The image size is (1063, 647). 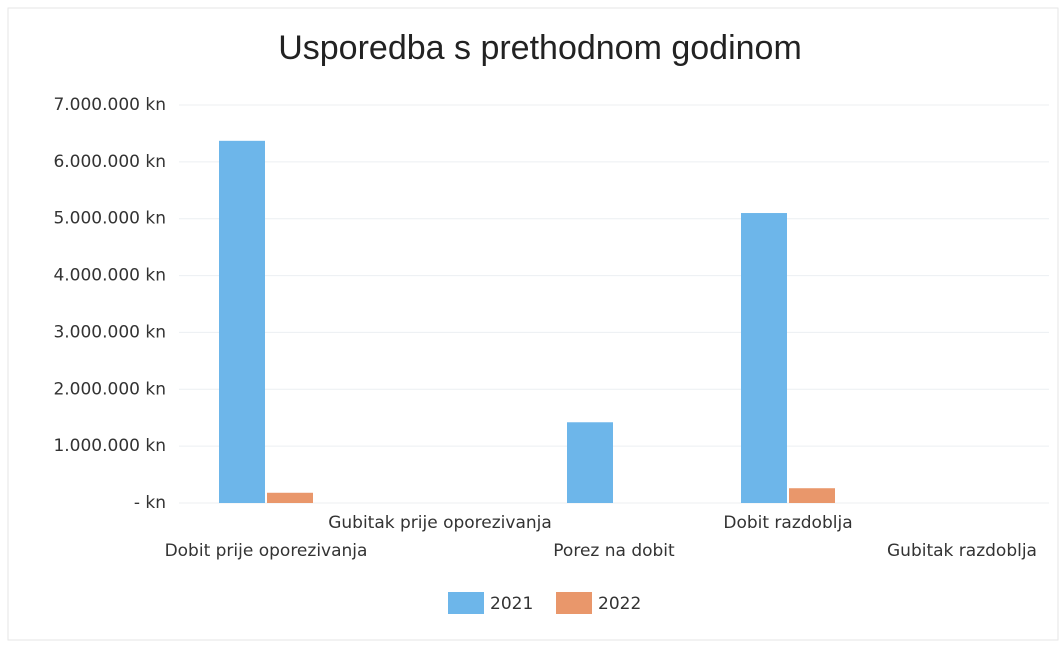 What do you see at coordinates (109, 332) in the screenshot?
I see `y-tick-label: 3.000.000 kn` at bounding box center [109, 332].